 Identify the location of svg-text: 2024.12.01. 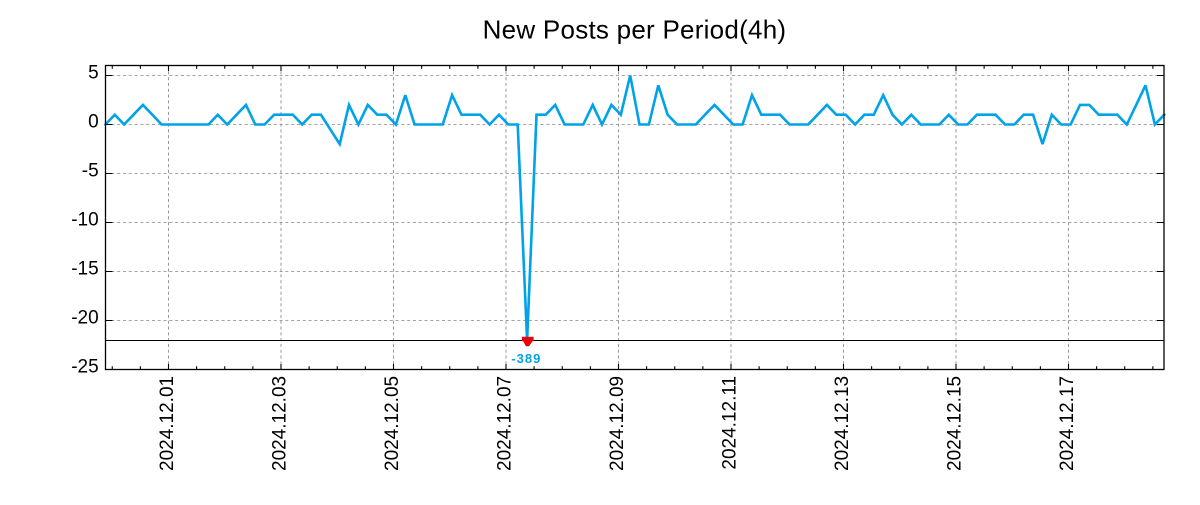
(167, 423).